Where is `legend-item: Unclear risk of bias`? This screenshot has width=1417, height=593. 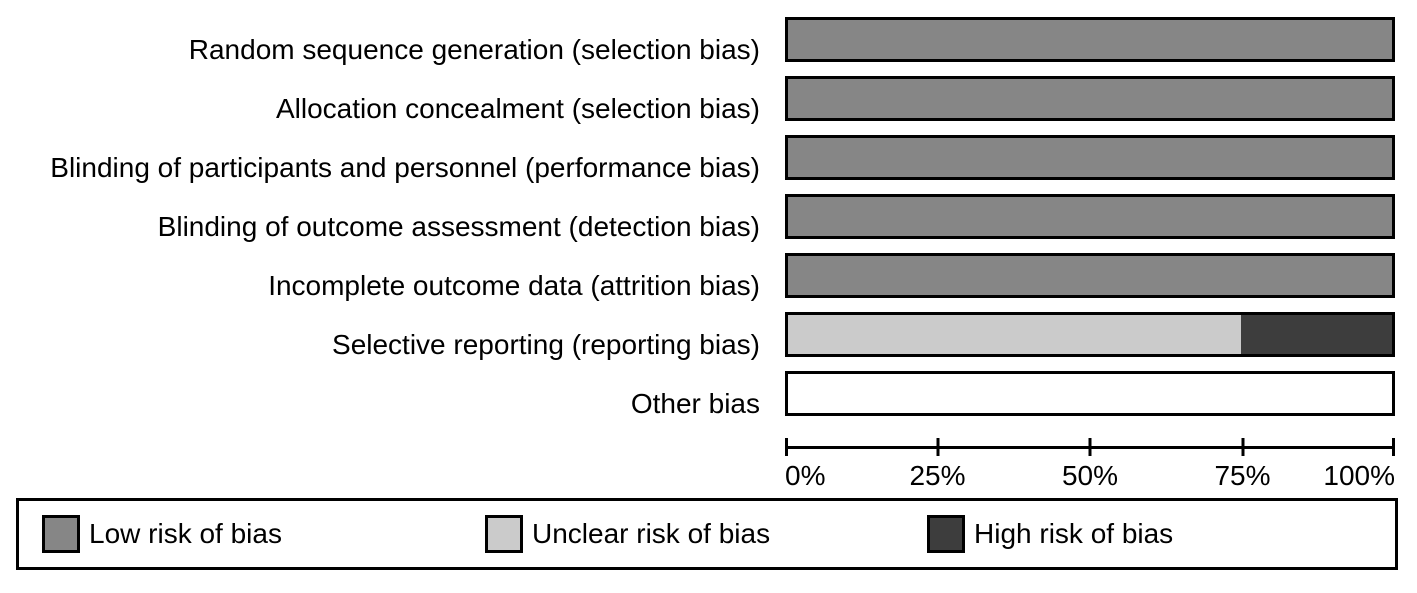 legend-item: Unclear risk of bias is located at coordinates (627, 534).